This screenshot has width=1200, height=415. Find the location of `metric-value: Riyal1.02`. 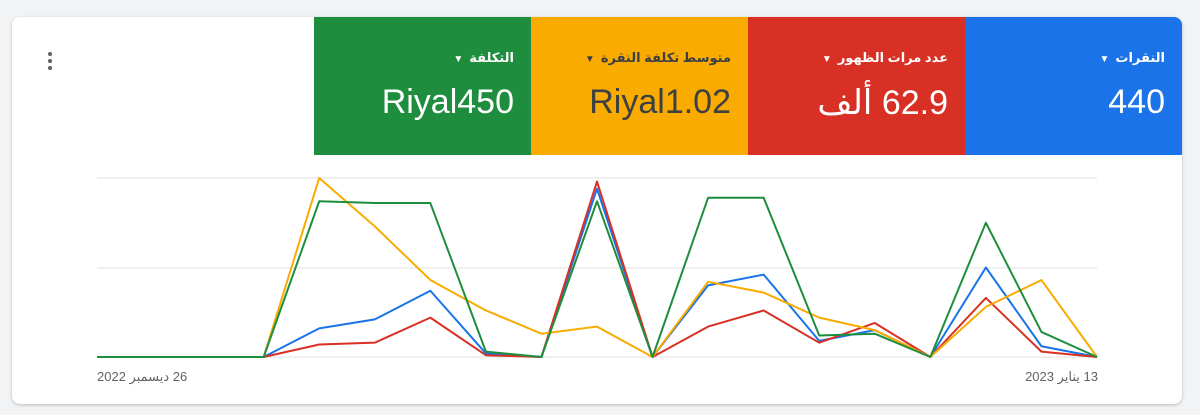

metric-value: Riyal1.02 is located at coordinates (660, 102).